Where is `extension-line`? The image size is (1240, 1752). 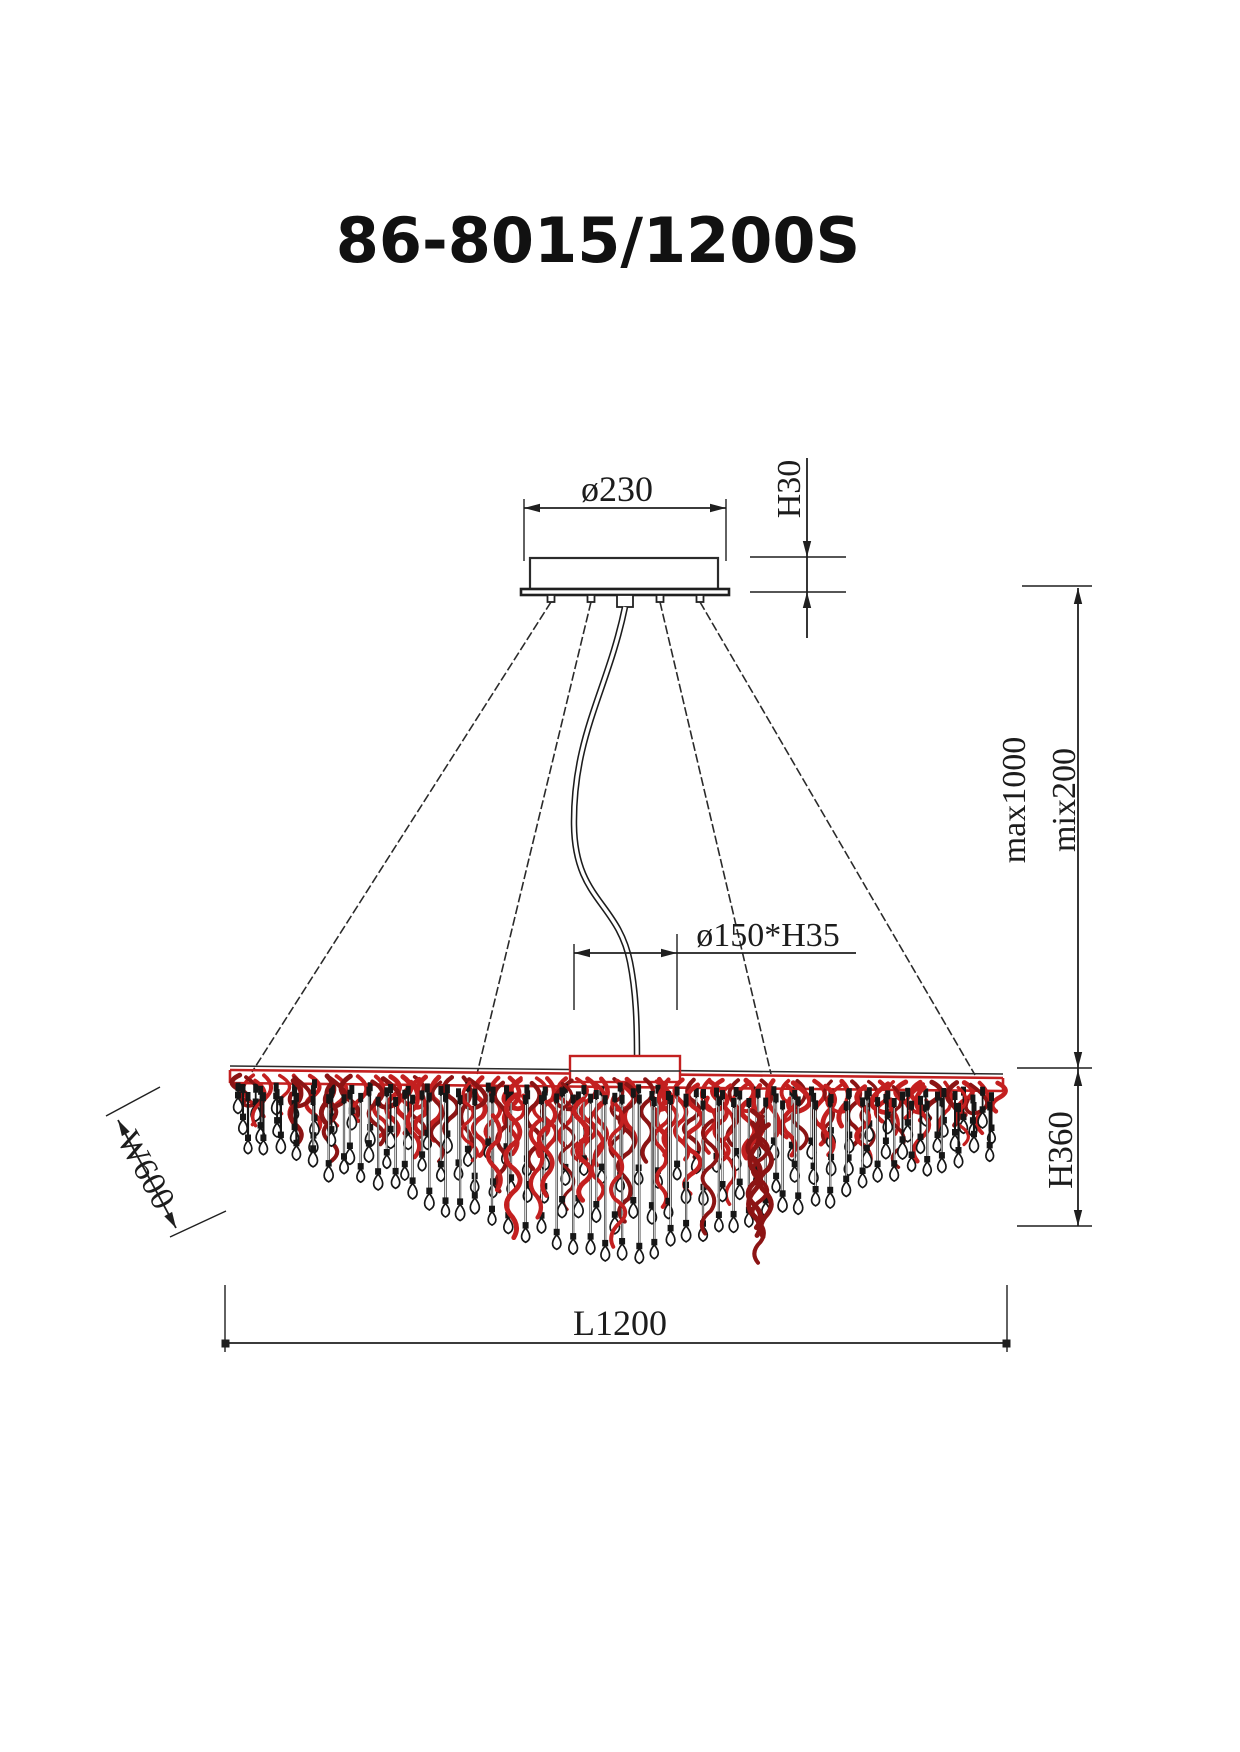
extension-line is located at coordinates (198, 1224).